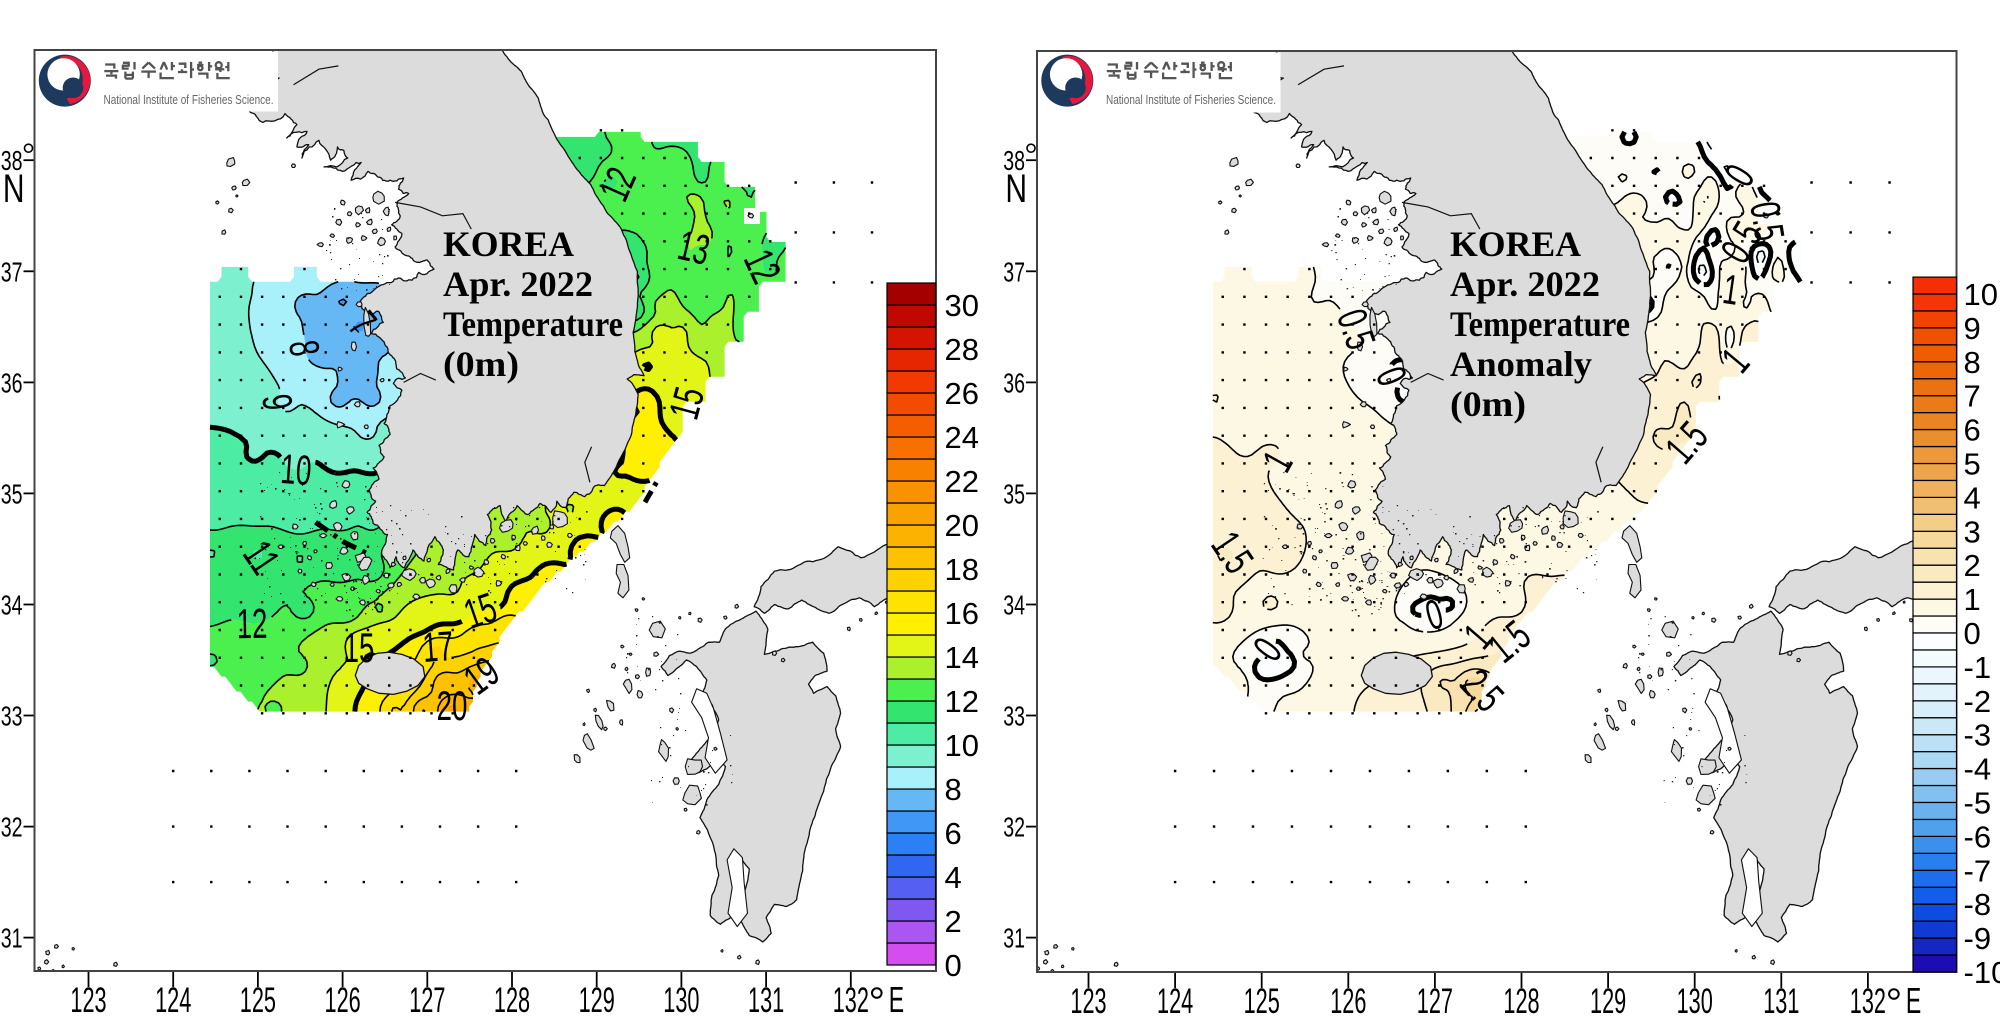 This screenshot has height=1024, width=2000. What do you see at coordinates (359, 647) in the screenshot?
I see `svg-text: 15` at bounding box center [359, 647].